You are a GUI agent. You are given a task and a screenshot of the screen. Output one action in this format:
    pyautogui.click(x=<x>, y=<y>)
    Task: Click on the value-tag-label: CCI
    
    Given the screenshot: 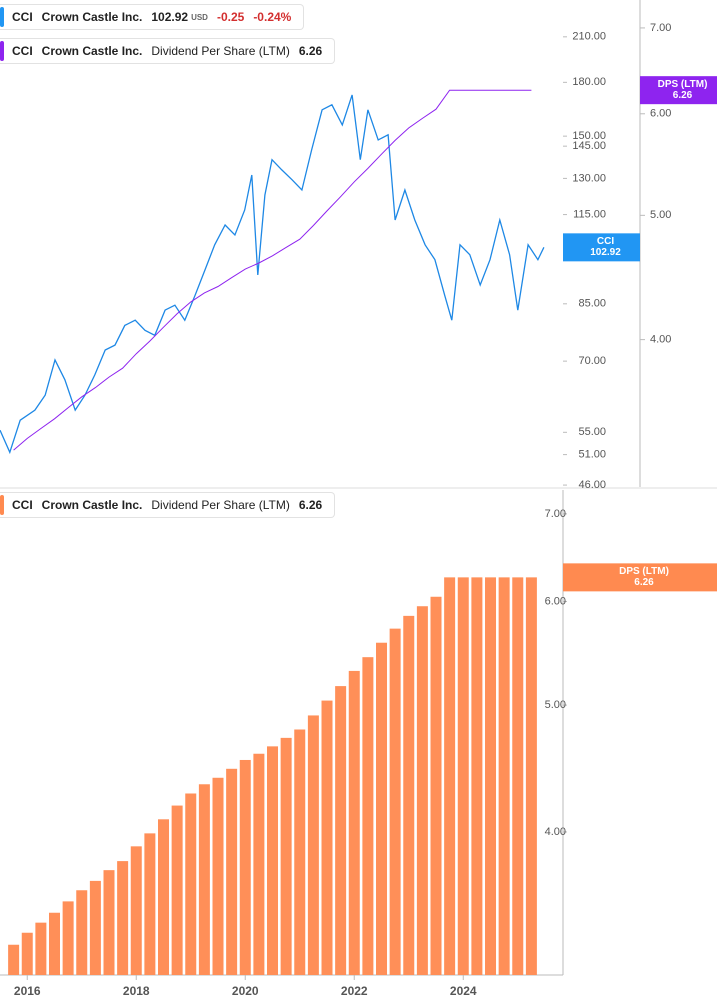 What is the action you would take?
    pyautogui.click(x=605, y=241)
    